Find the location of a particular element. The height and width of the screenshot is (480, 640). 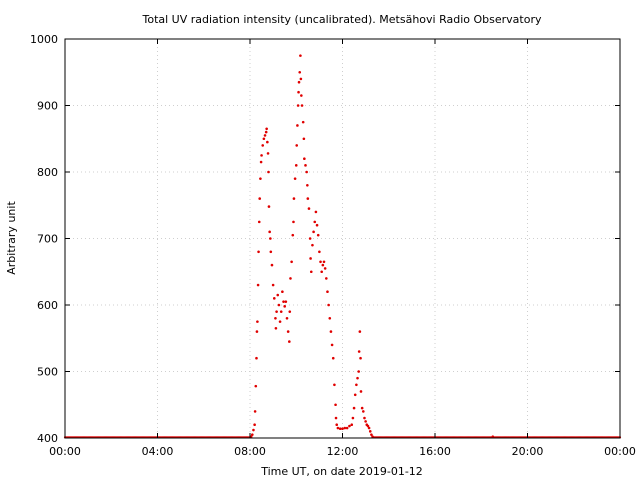

y-tick-labels: 400 500 600 700 800 900 1000 is located at coordinates (44, 239).